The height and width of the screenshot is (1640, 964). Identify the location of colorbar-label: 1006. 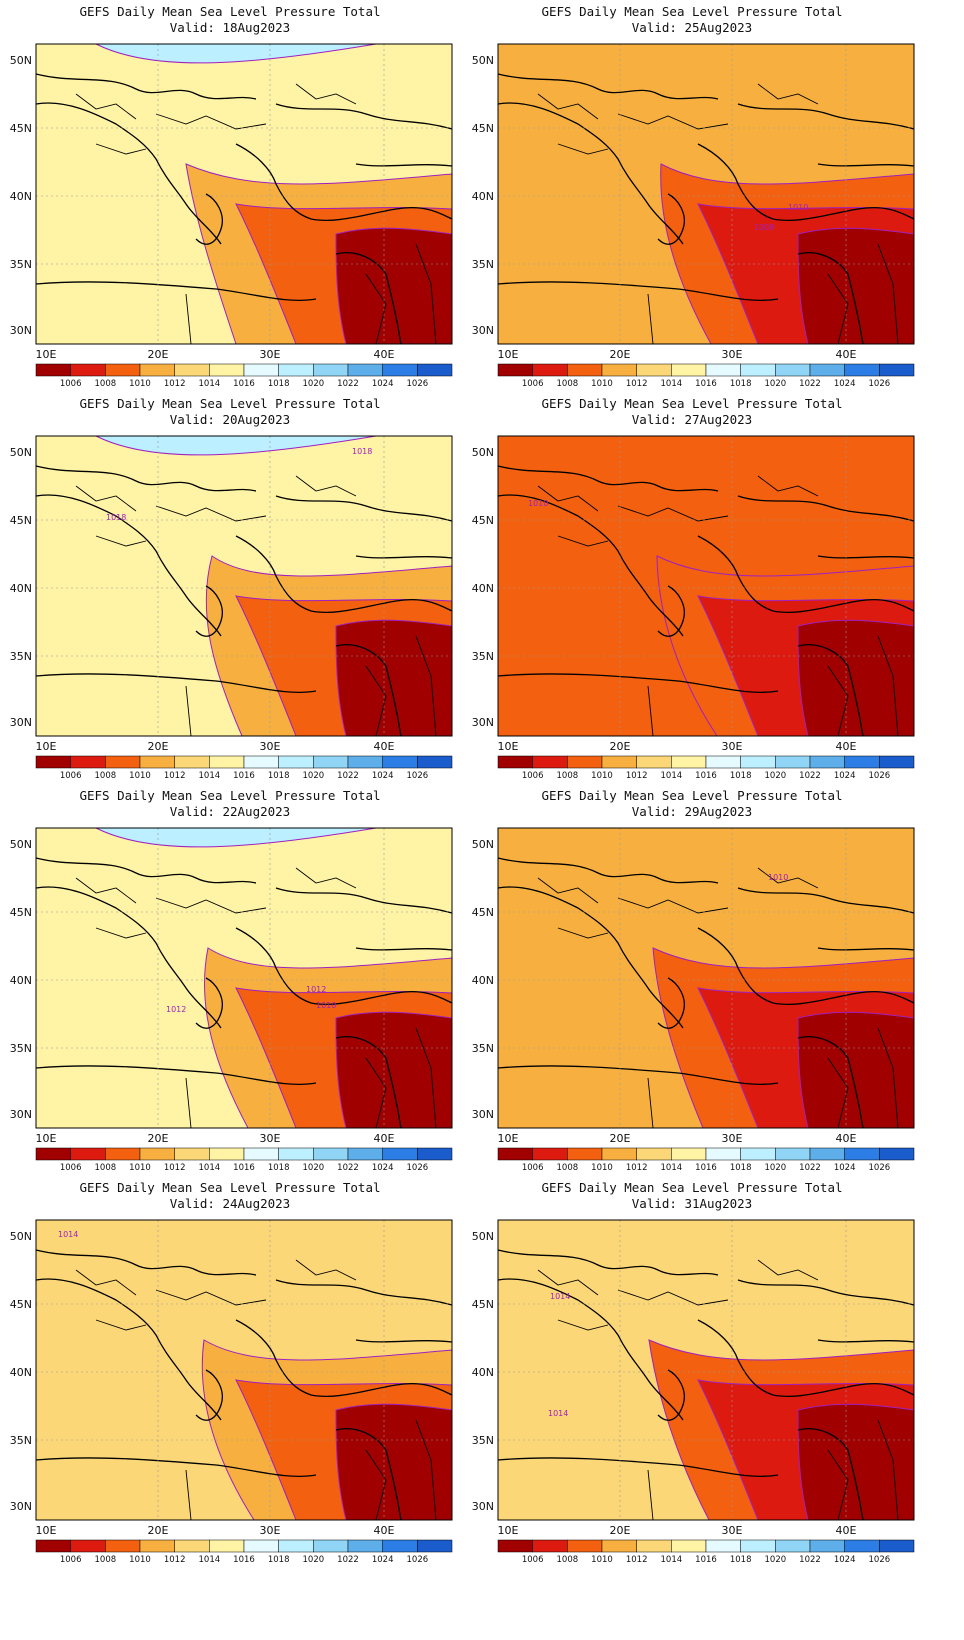
(533, 776).